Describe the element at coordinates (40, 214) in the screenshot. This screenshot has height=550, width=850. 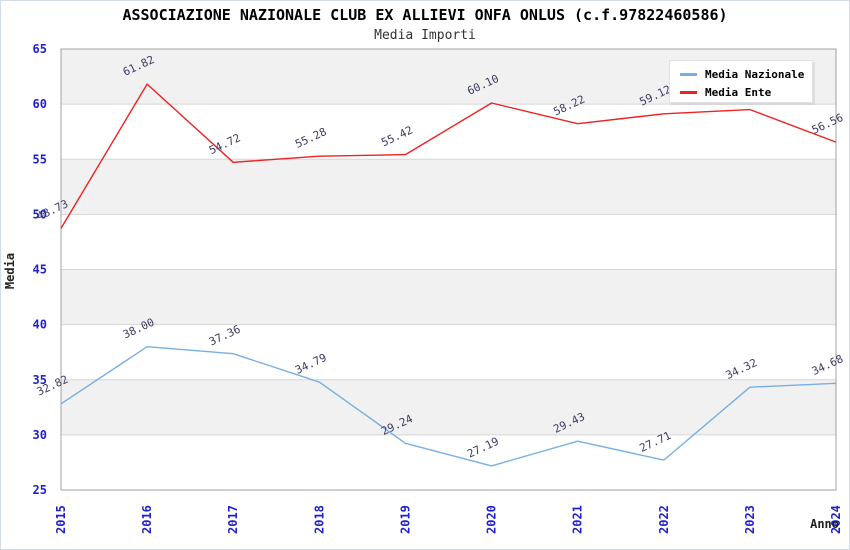
I see `y-tick-label: 50` at that location.